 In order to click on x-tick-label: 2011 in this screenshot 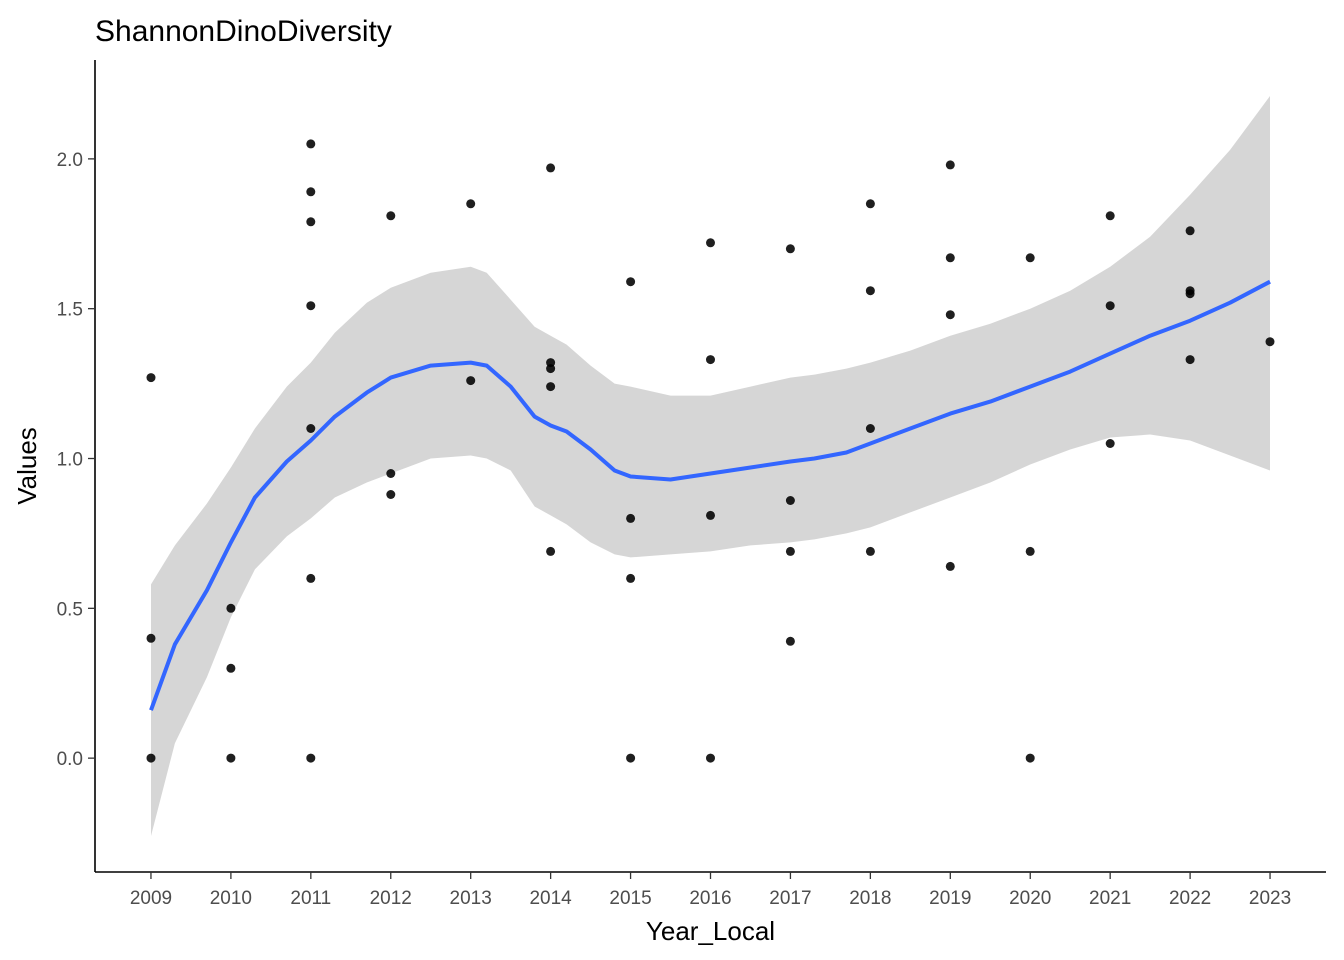, I will do `click(310, 898)`.